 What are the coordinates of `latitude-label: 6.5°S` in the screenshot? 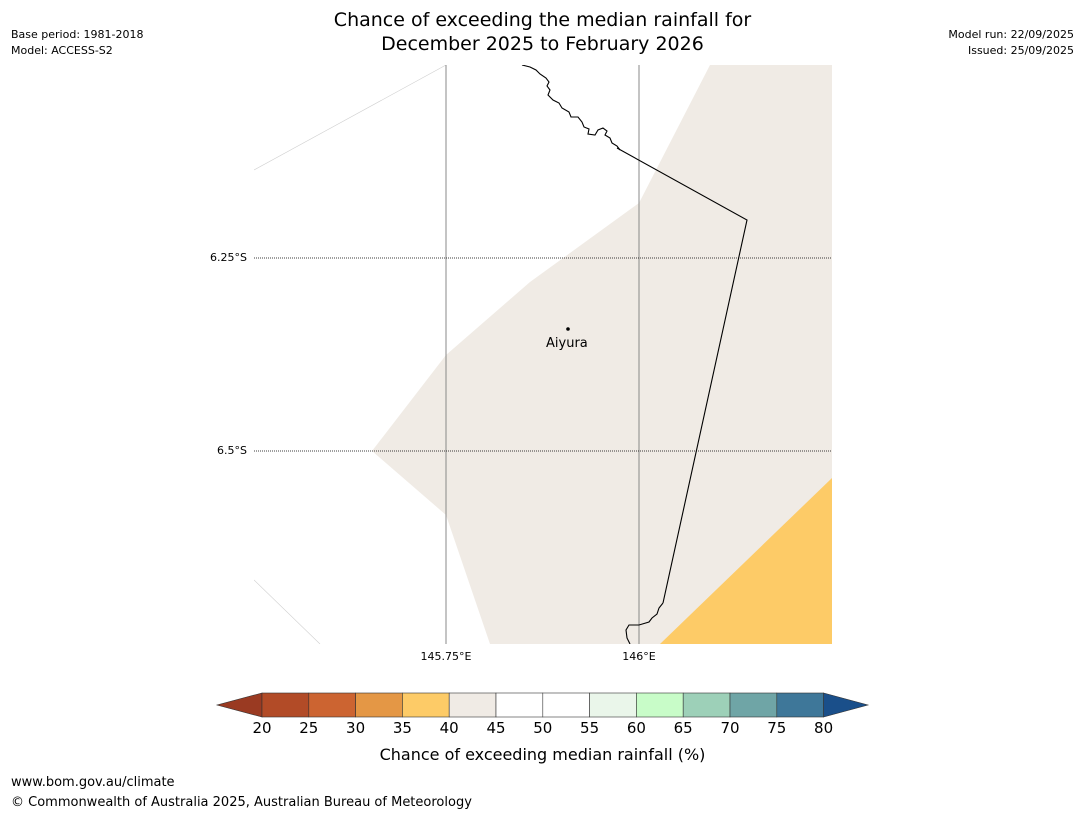 It's located at (232, 450).